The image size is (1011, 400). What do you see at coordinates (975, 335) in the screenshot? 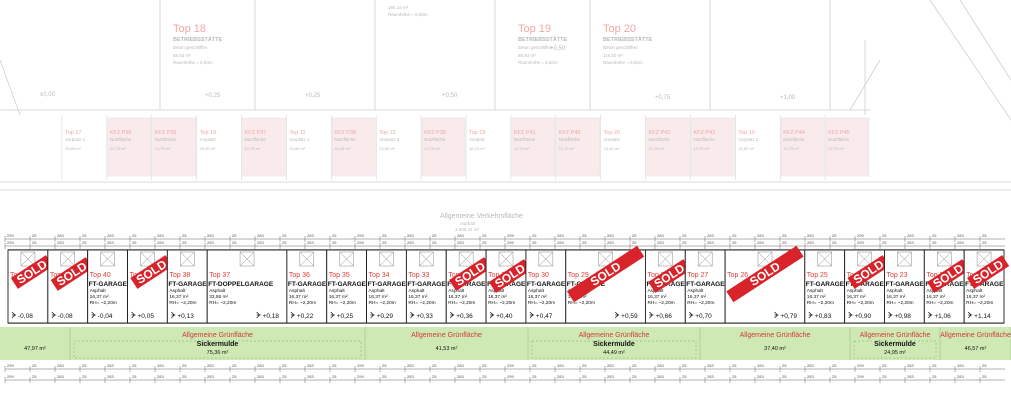
I see `green-area-label: Allgemeine Grünfläche` at bounding box center [975, 335].